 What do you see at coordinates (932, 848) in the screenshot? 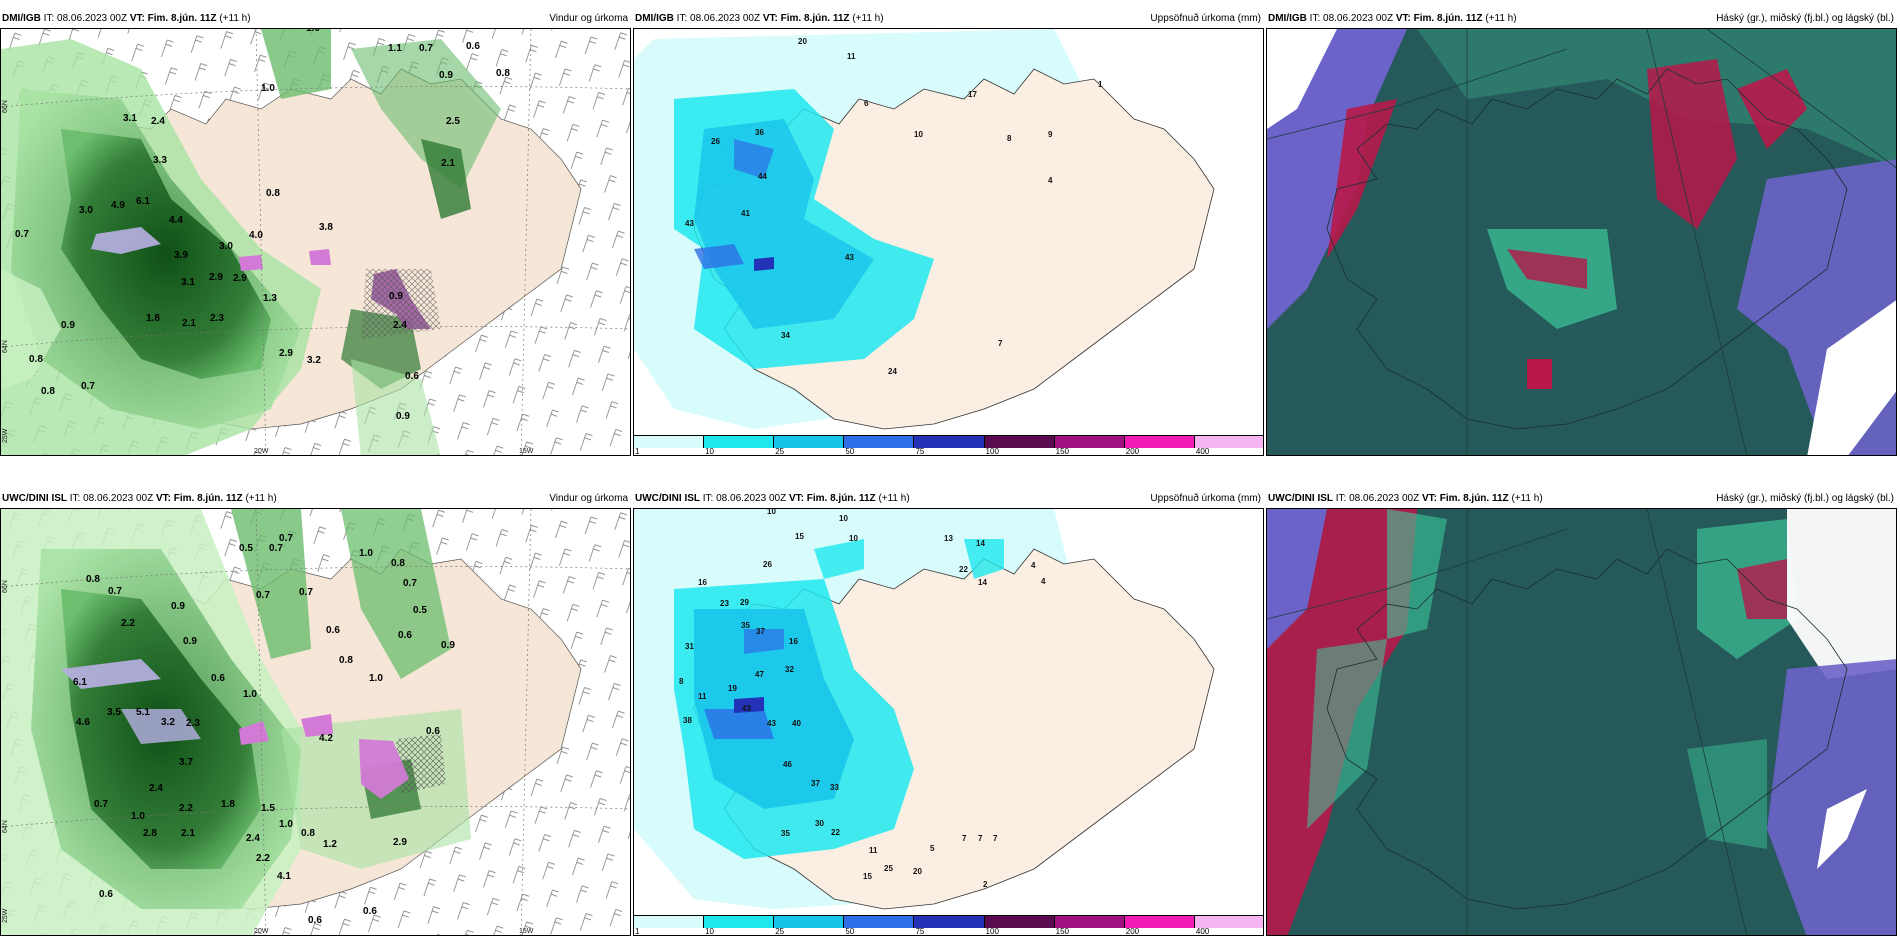
I see `accum-value-label: 5` at bounding box center [932, 848].